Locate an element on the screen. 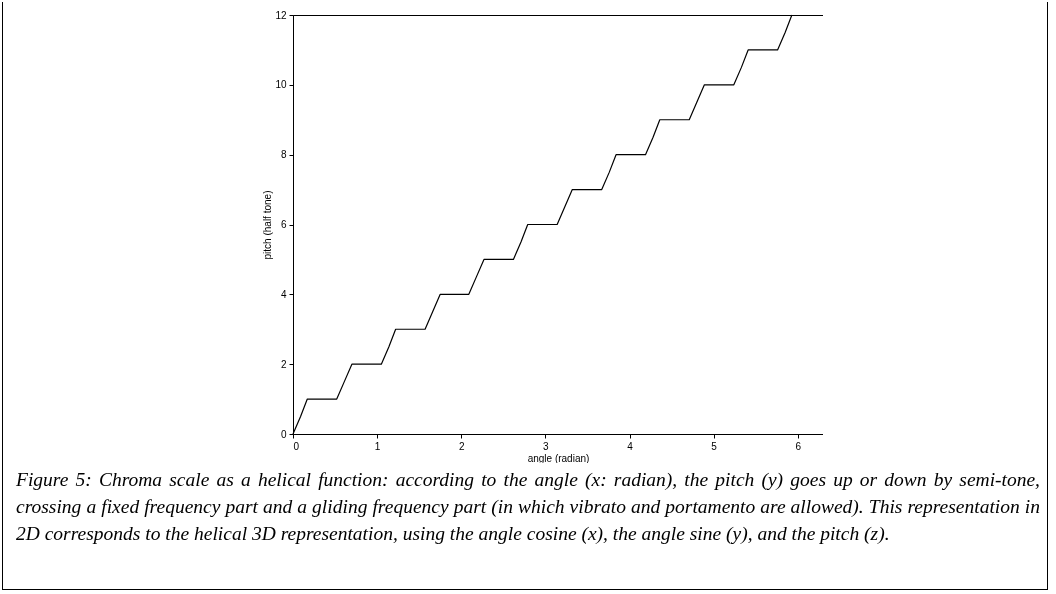  y-tick-label: 0 is located at coordinates (283, 434).